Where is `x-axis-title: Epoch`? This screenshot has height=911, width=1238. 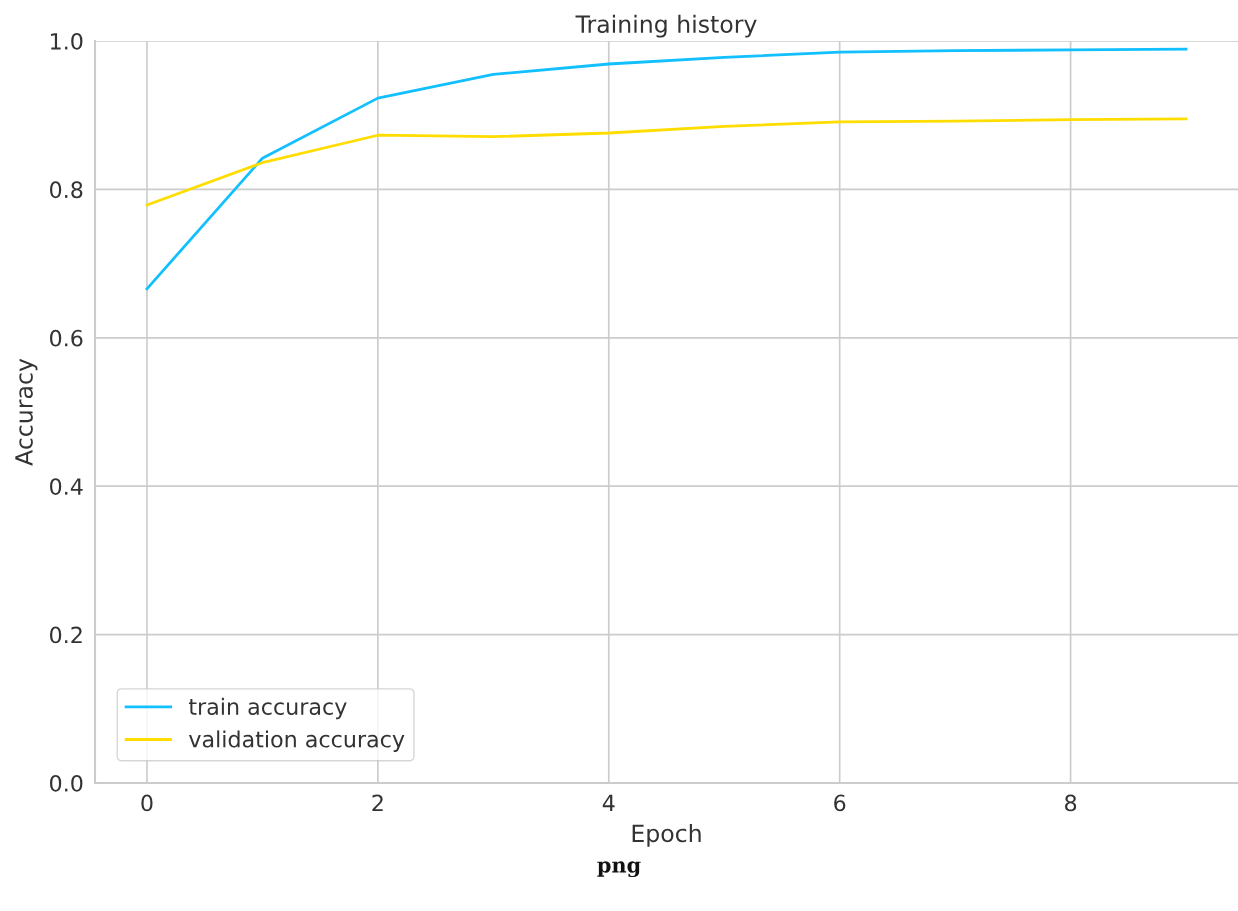 x-axis-title: Epoch is located at coordinates (666, 835).